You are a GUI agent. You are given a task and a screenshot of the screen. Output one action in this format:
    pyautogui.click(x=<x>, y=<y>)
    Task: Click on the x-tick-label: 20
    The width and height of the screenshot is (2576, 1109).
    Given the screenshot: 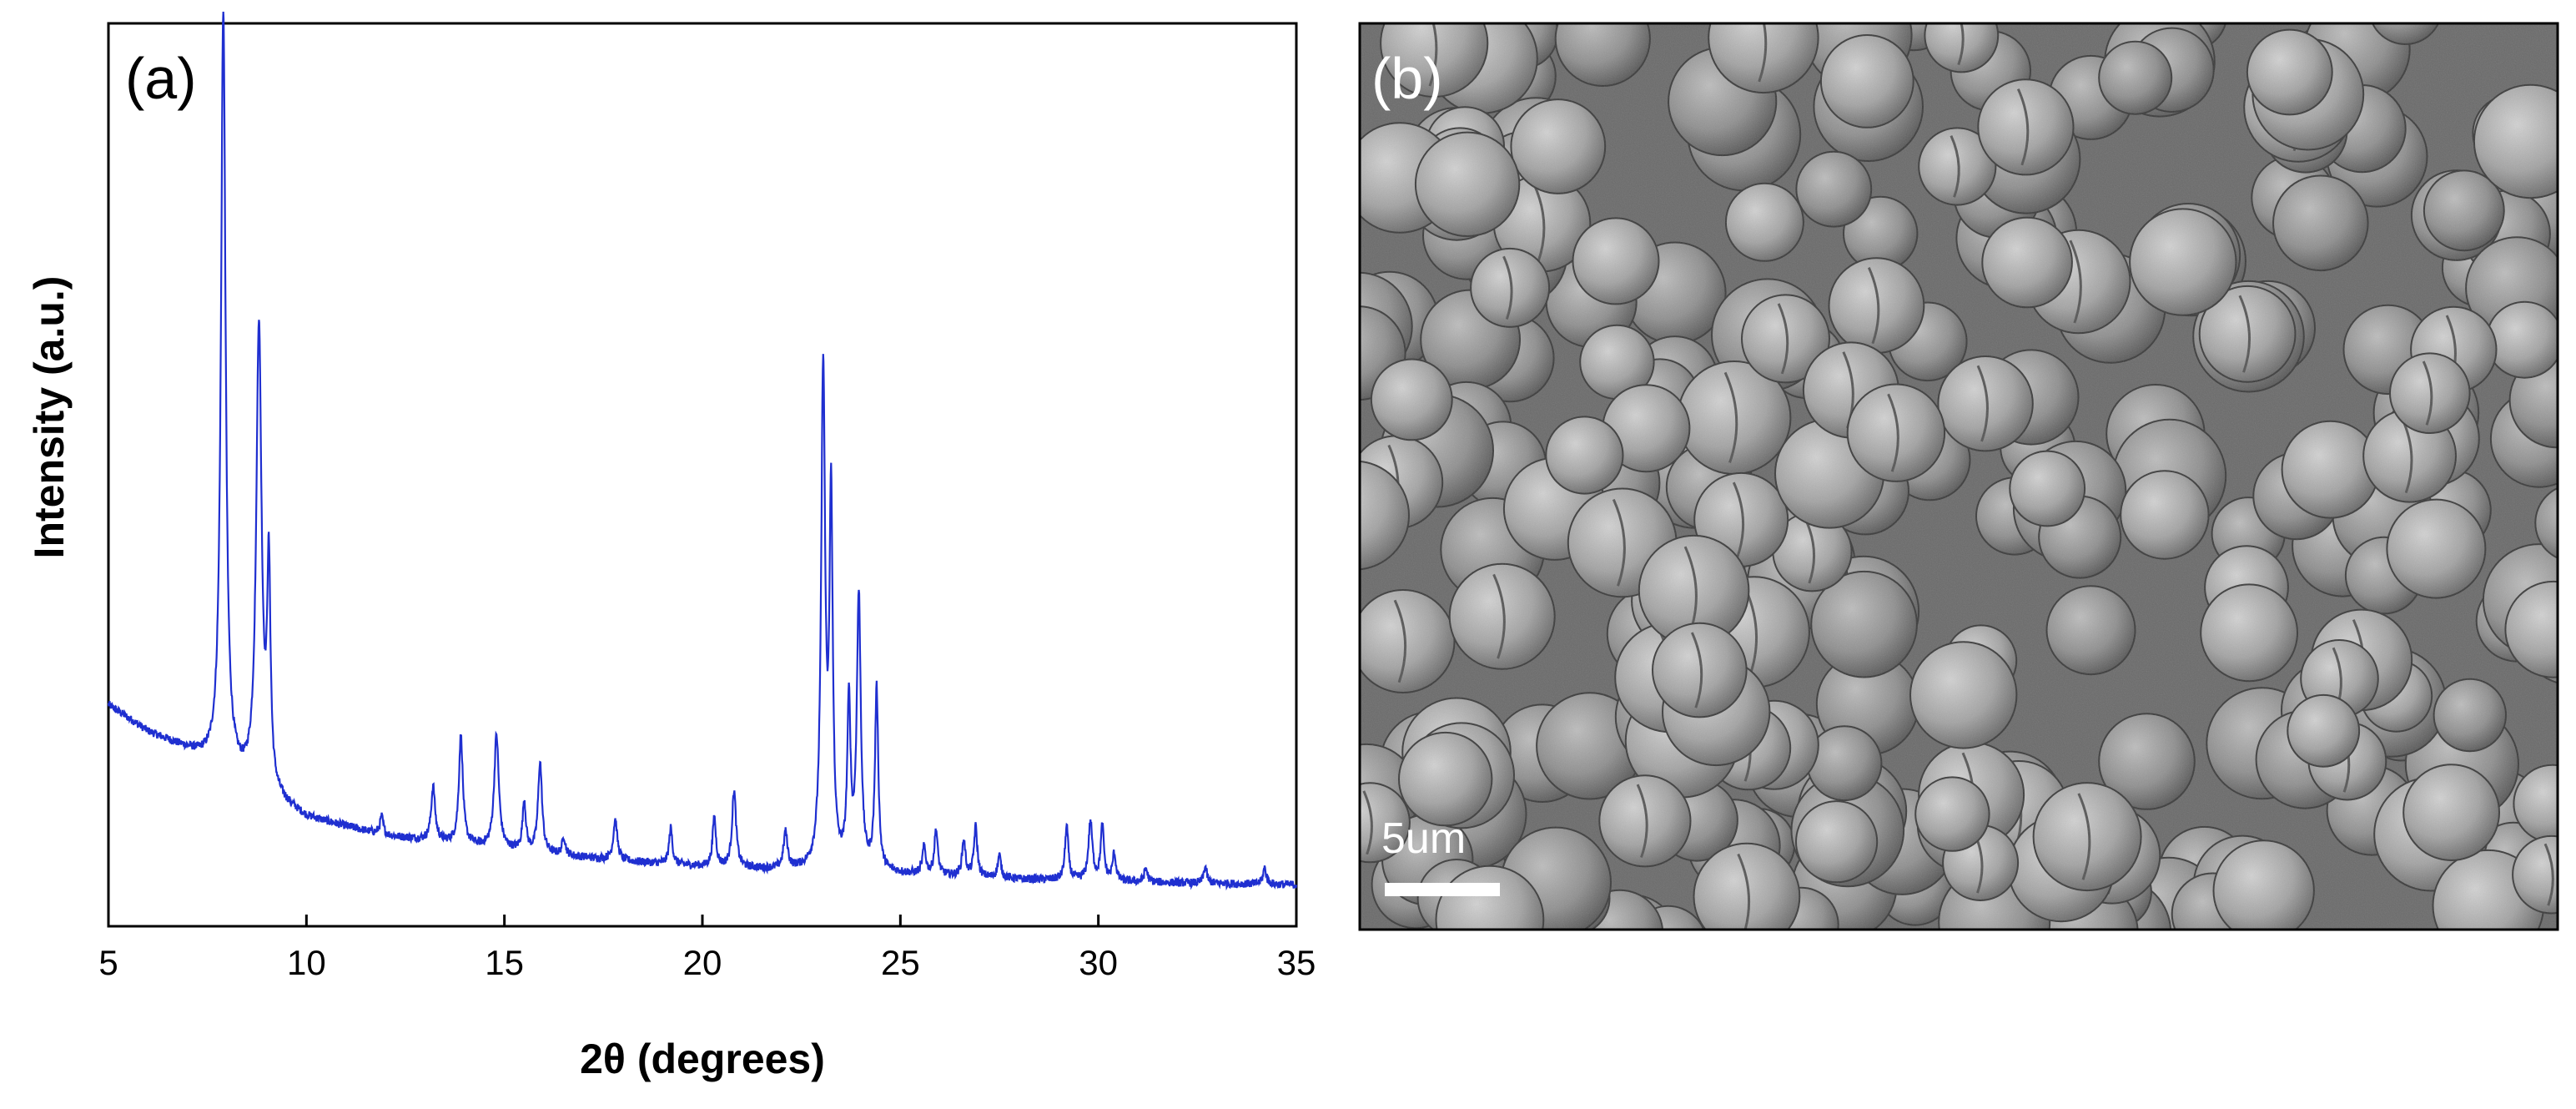 What is the action you would take?
    pyautogui.click(x=702, y=962)
    